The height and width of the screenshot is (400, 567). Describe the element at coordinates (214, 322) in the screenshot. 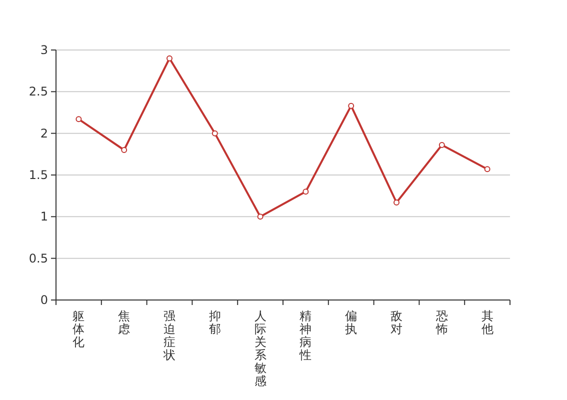

I see `x-tick-label: 抑郁` at that location.